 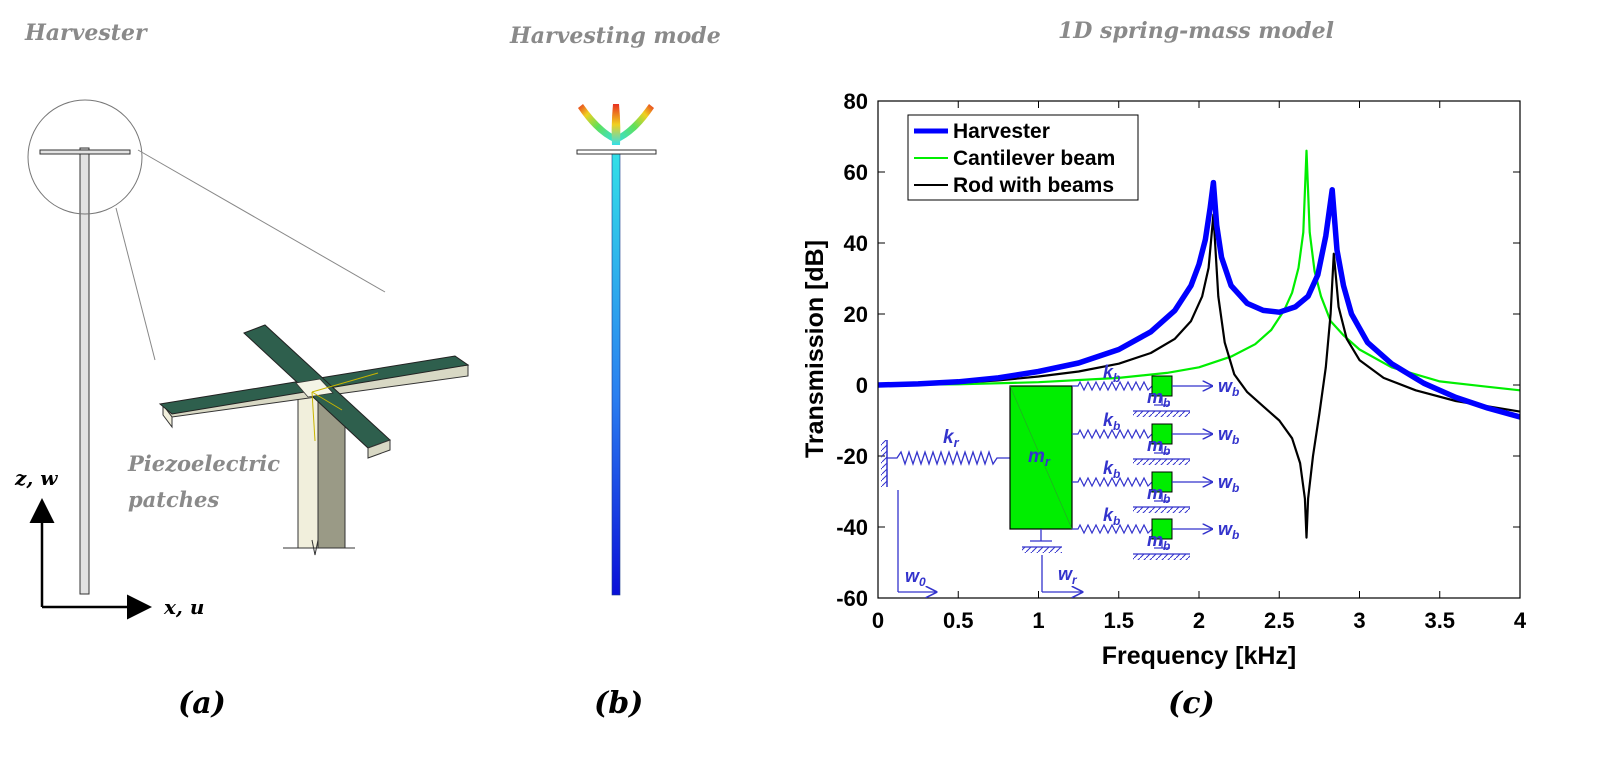 I want to click on y-axis-title: Transmission [dB], so click(x=815, y=349).